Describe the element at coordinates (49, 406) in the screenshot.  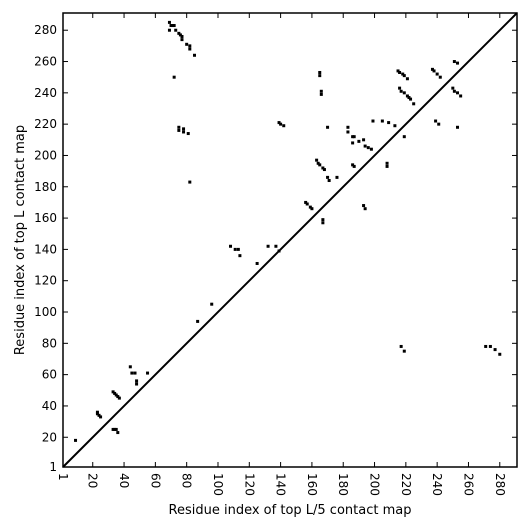
I see `y-tick-label: 40` at that location.